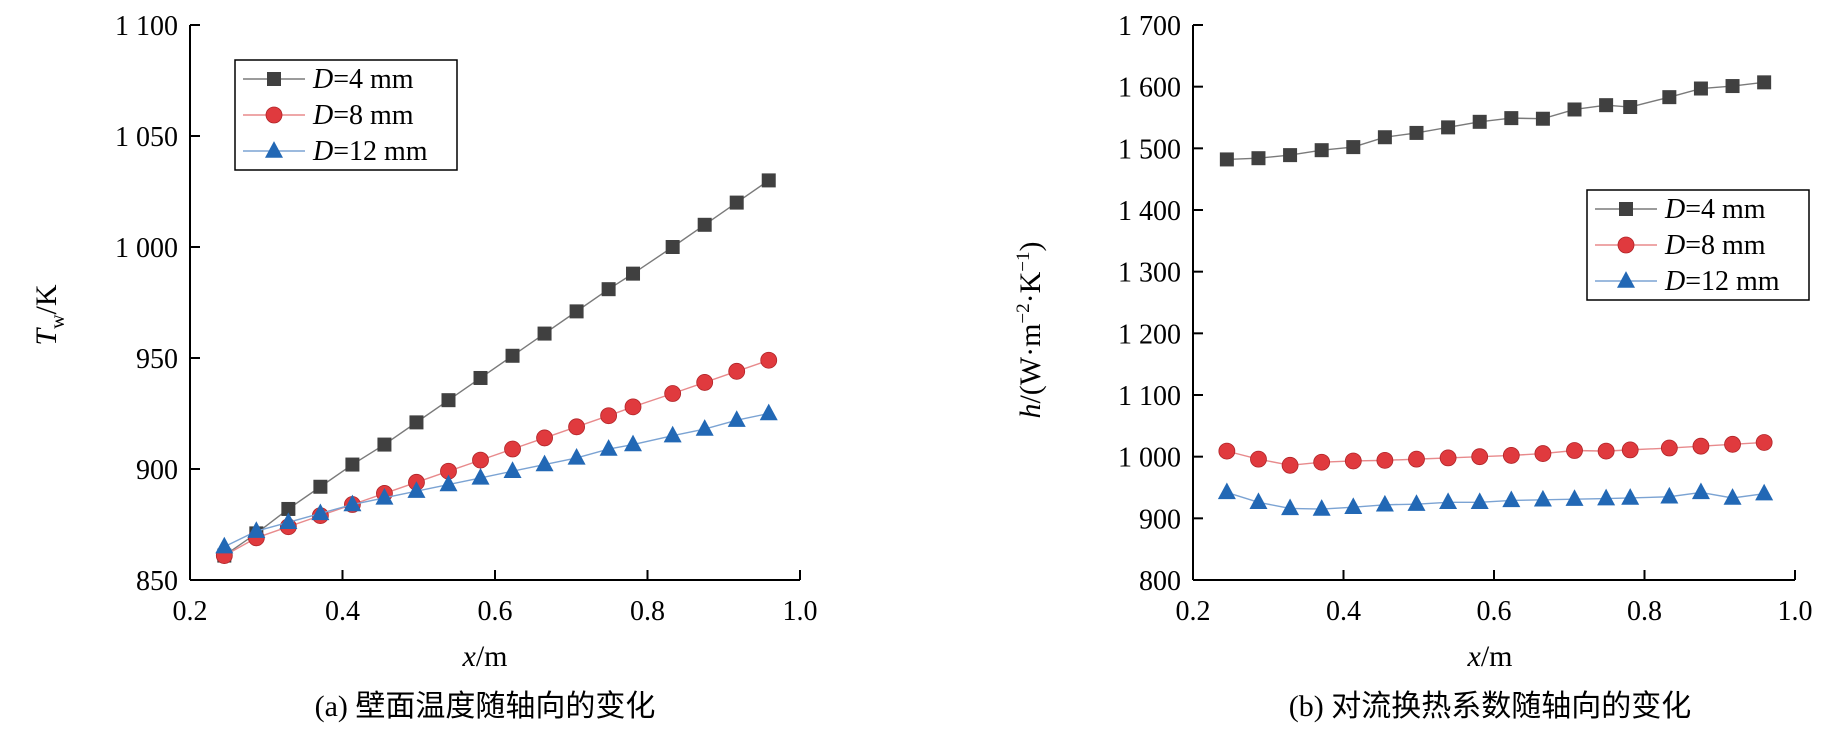  I want to click on chart-a-x-tick-label: 0.4, so click(342, 611).